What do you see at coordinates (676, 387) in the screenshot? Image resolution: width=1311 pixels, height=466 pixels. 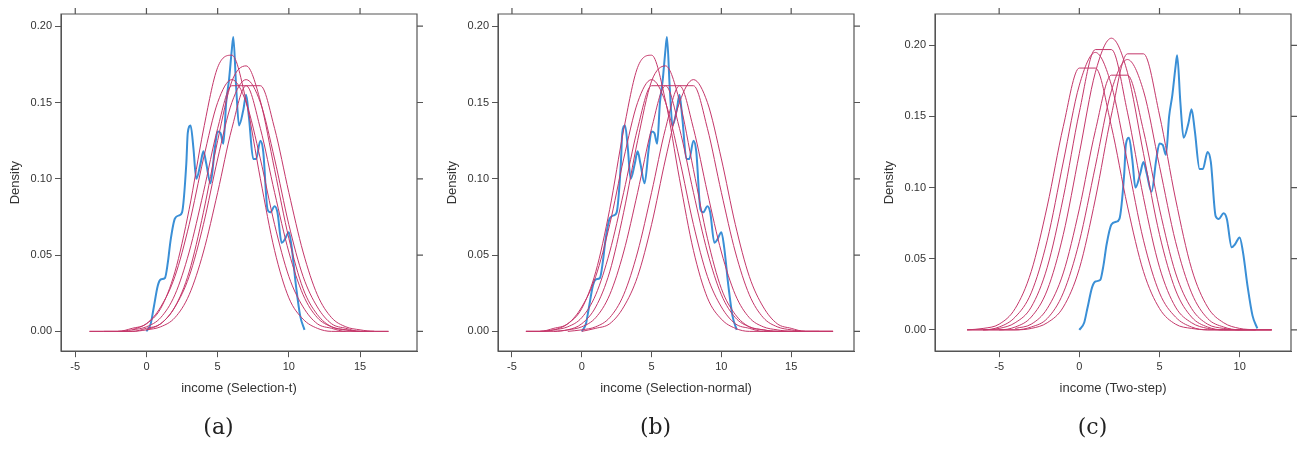 I see `x-axis-title: income (Selection-normal)` at bounding box center [676, 387].